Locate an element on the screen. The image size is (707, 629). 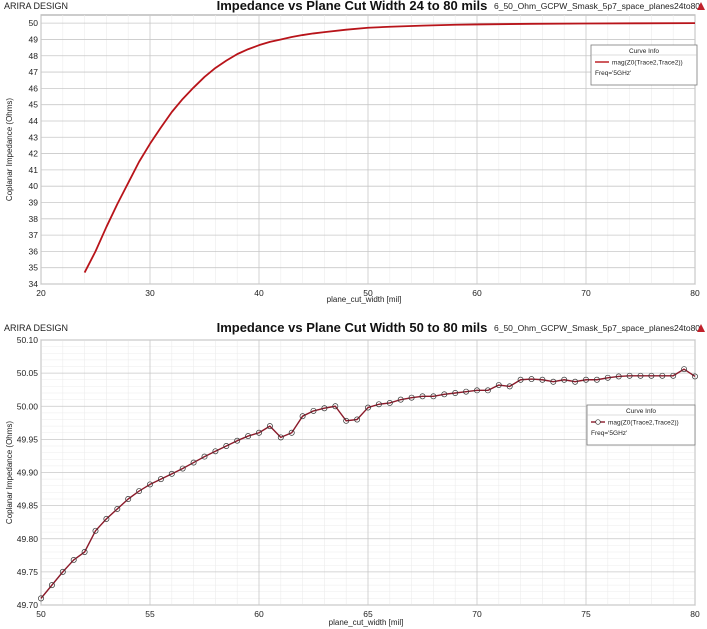
x-tick-label: 75 is located at coordinates (586, 614).